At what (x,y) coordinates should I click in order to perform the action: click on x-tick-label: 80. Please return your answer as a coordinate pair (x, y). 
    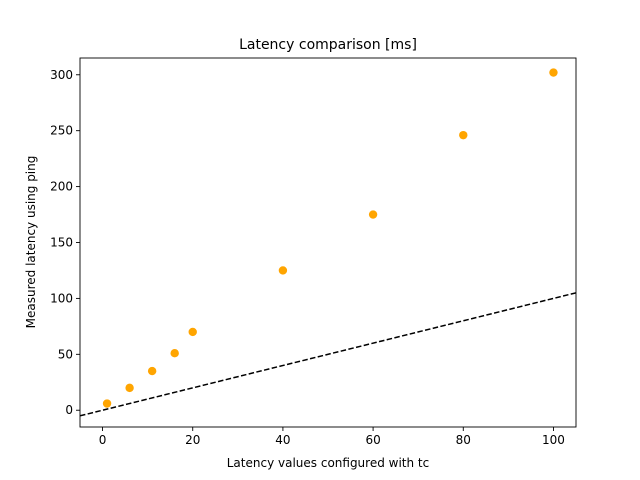
    Looking at the image, I should click on (463, 440).